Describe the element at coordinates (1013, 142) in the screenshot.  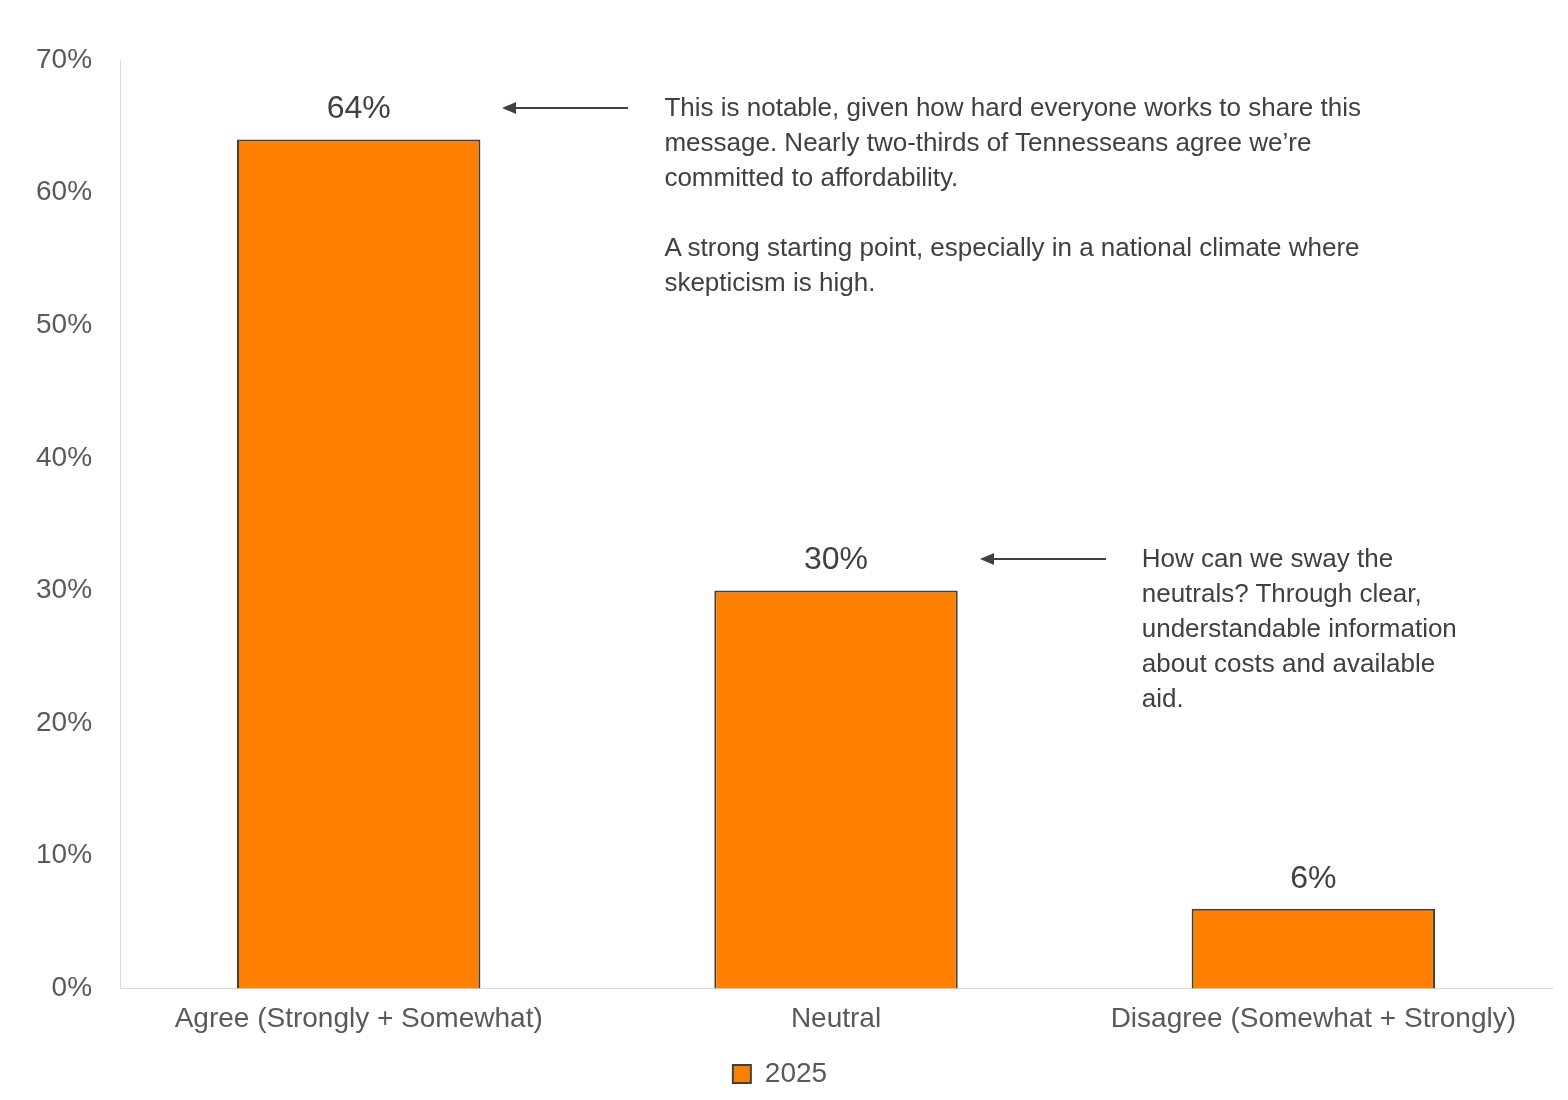
I see `annotation: This is notable, given how hard everyone works to share this message. Nearly two-thirds of Tennesseans agree we’re committed to affordability.` at that location.